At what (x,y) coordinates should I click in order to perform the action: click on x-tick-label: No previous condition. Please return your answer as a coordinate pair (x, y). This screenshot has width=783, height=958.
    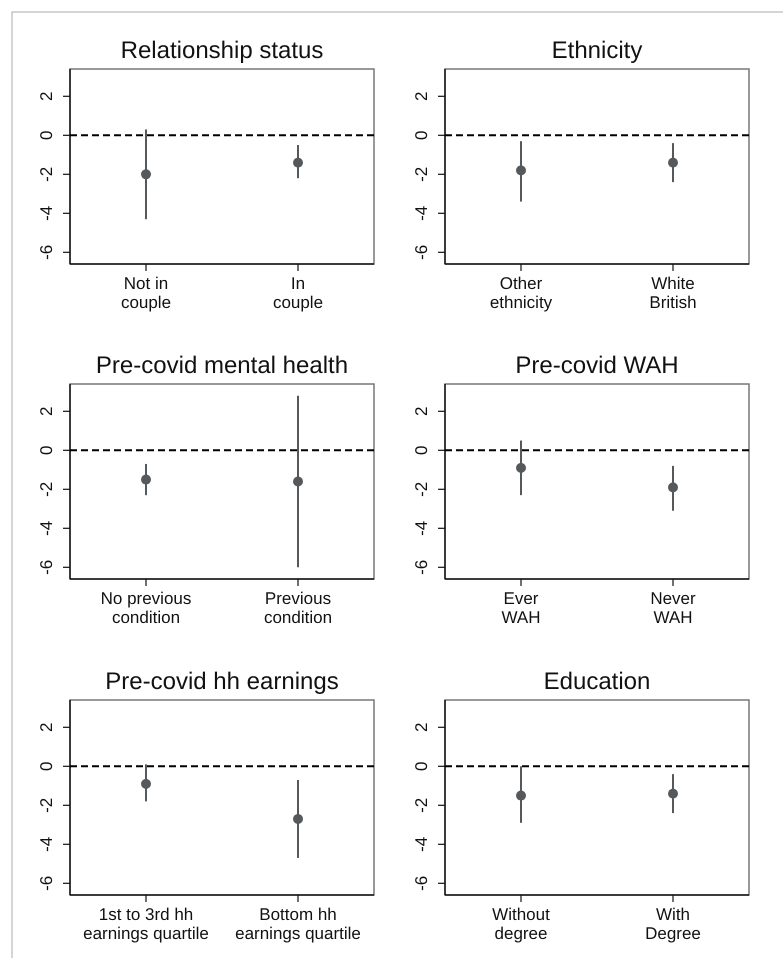
    Looking at the image, I should click on (146, 608).